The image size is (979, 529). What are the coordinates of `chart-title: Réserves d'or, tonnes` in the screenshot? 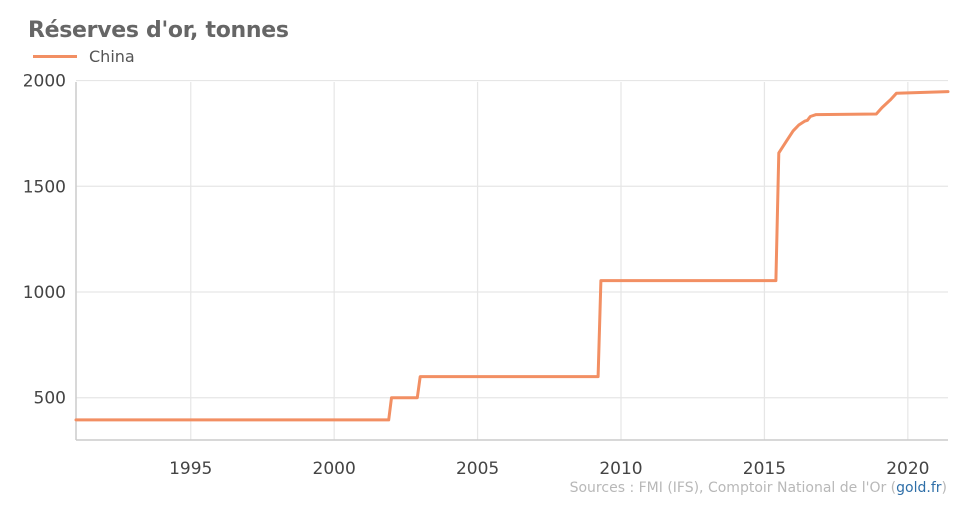 It's located at (158, 30).